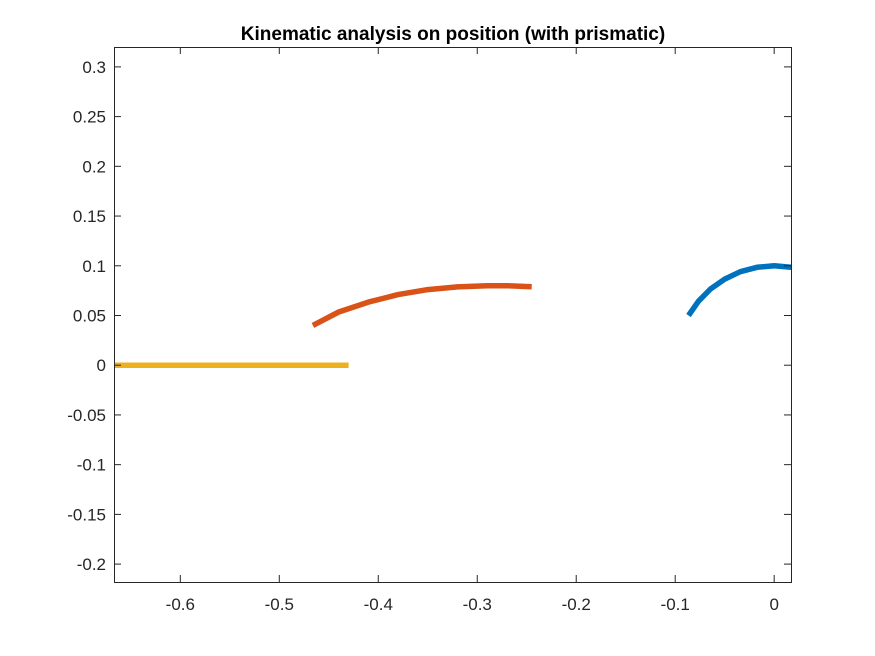 The width and height of the screenshot is (875, 656). I want to click on x-tick-label: -0.3, so click(477, 604).